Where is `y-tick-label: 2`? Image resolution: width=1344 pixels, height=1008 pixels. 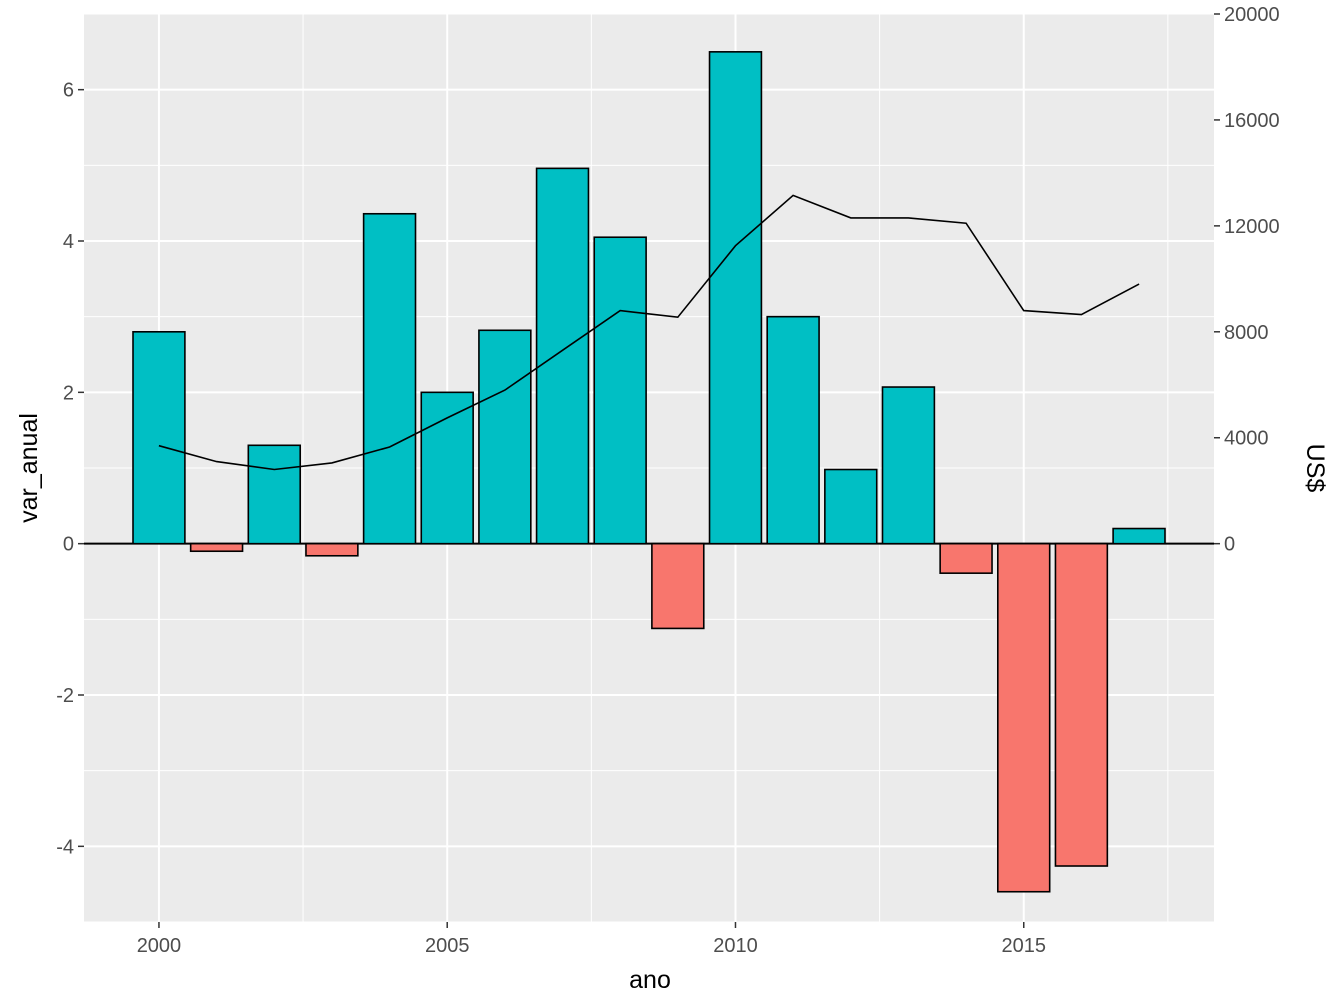 y-tick-label: 2 is located at coordinates (68, 393).